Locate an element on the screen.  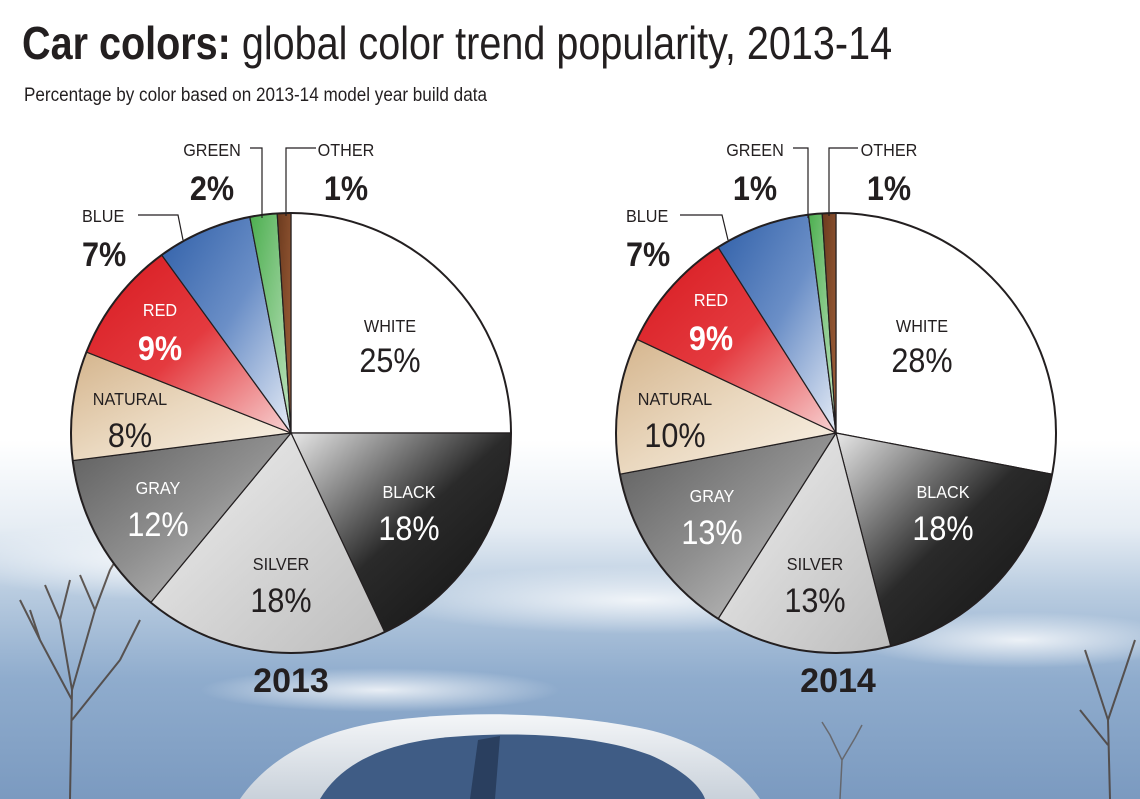
slice-label-black-2013: BLACK is located at coordinates (409, 492).